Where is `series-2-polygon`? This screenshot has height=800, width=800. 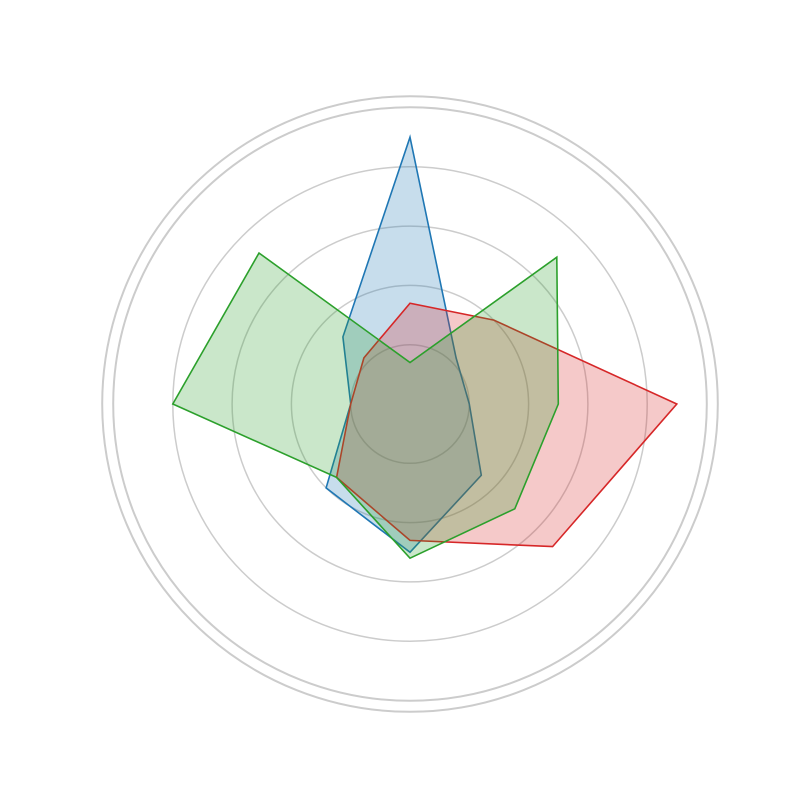 series-2-polygon is located at coordinates (507, 425).